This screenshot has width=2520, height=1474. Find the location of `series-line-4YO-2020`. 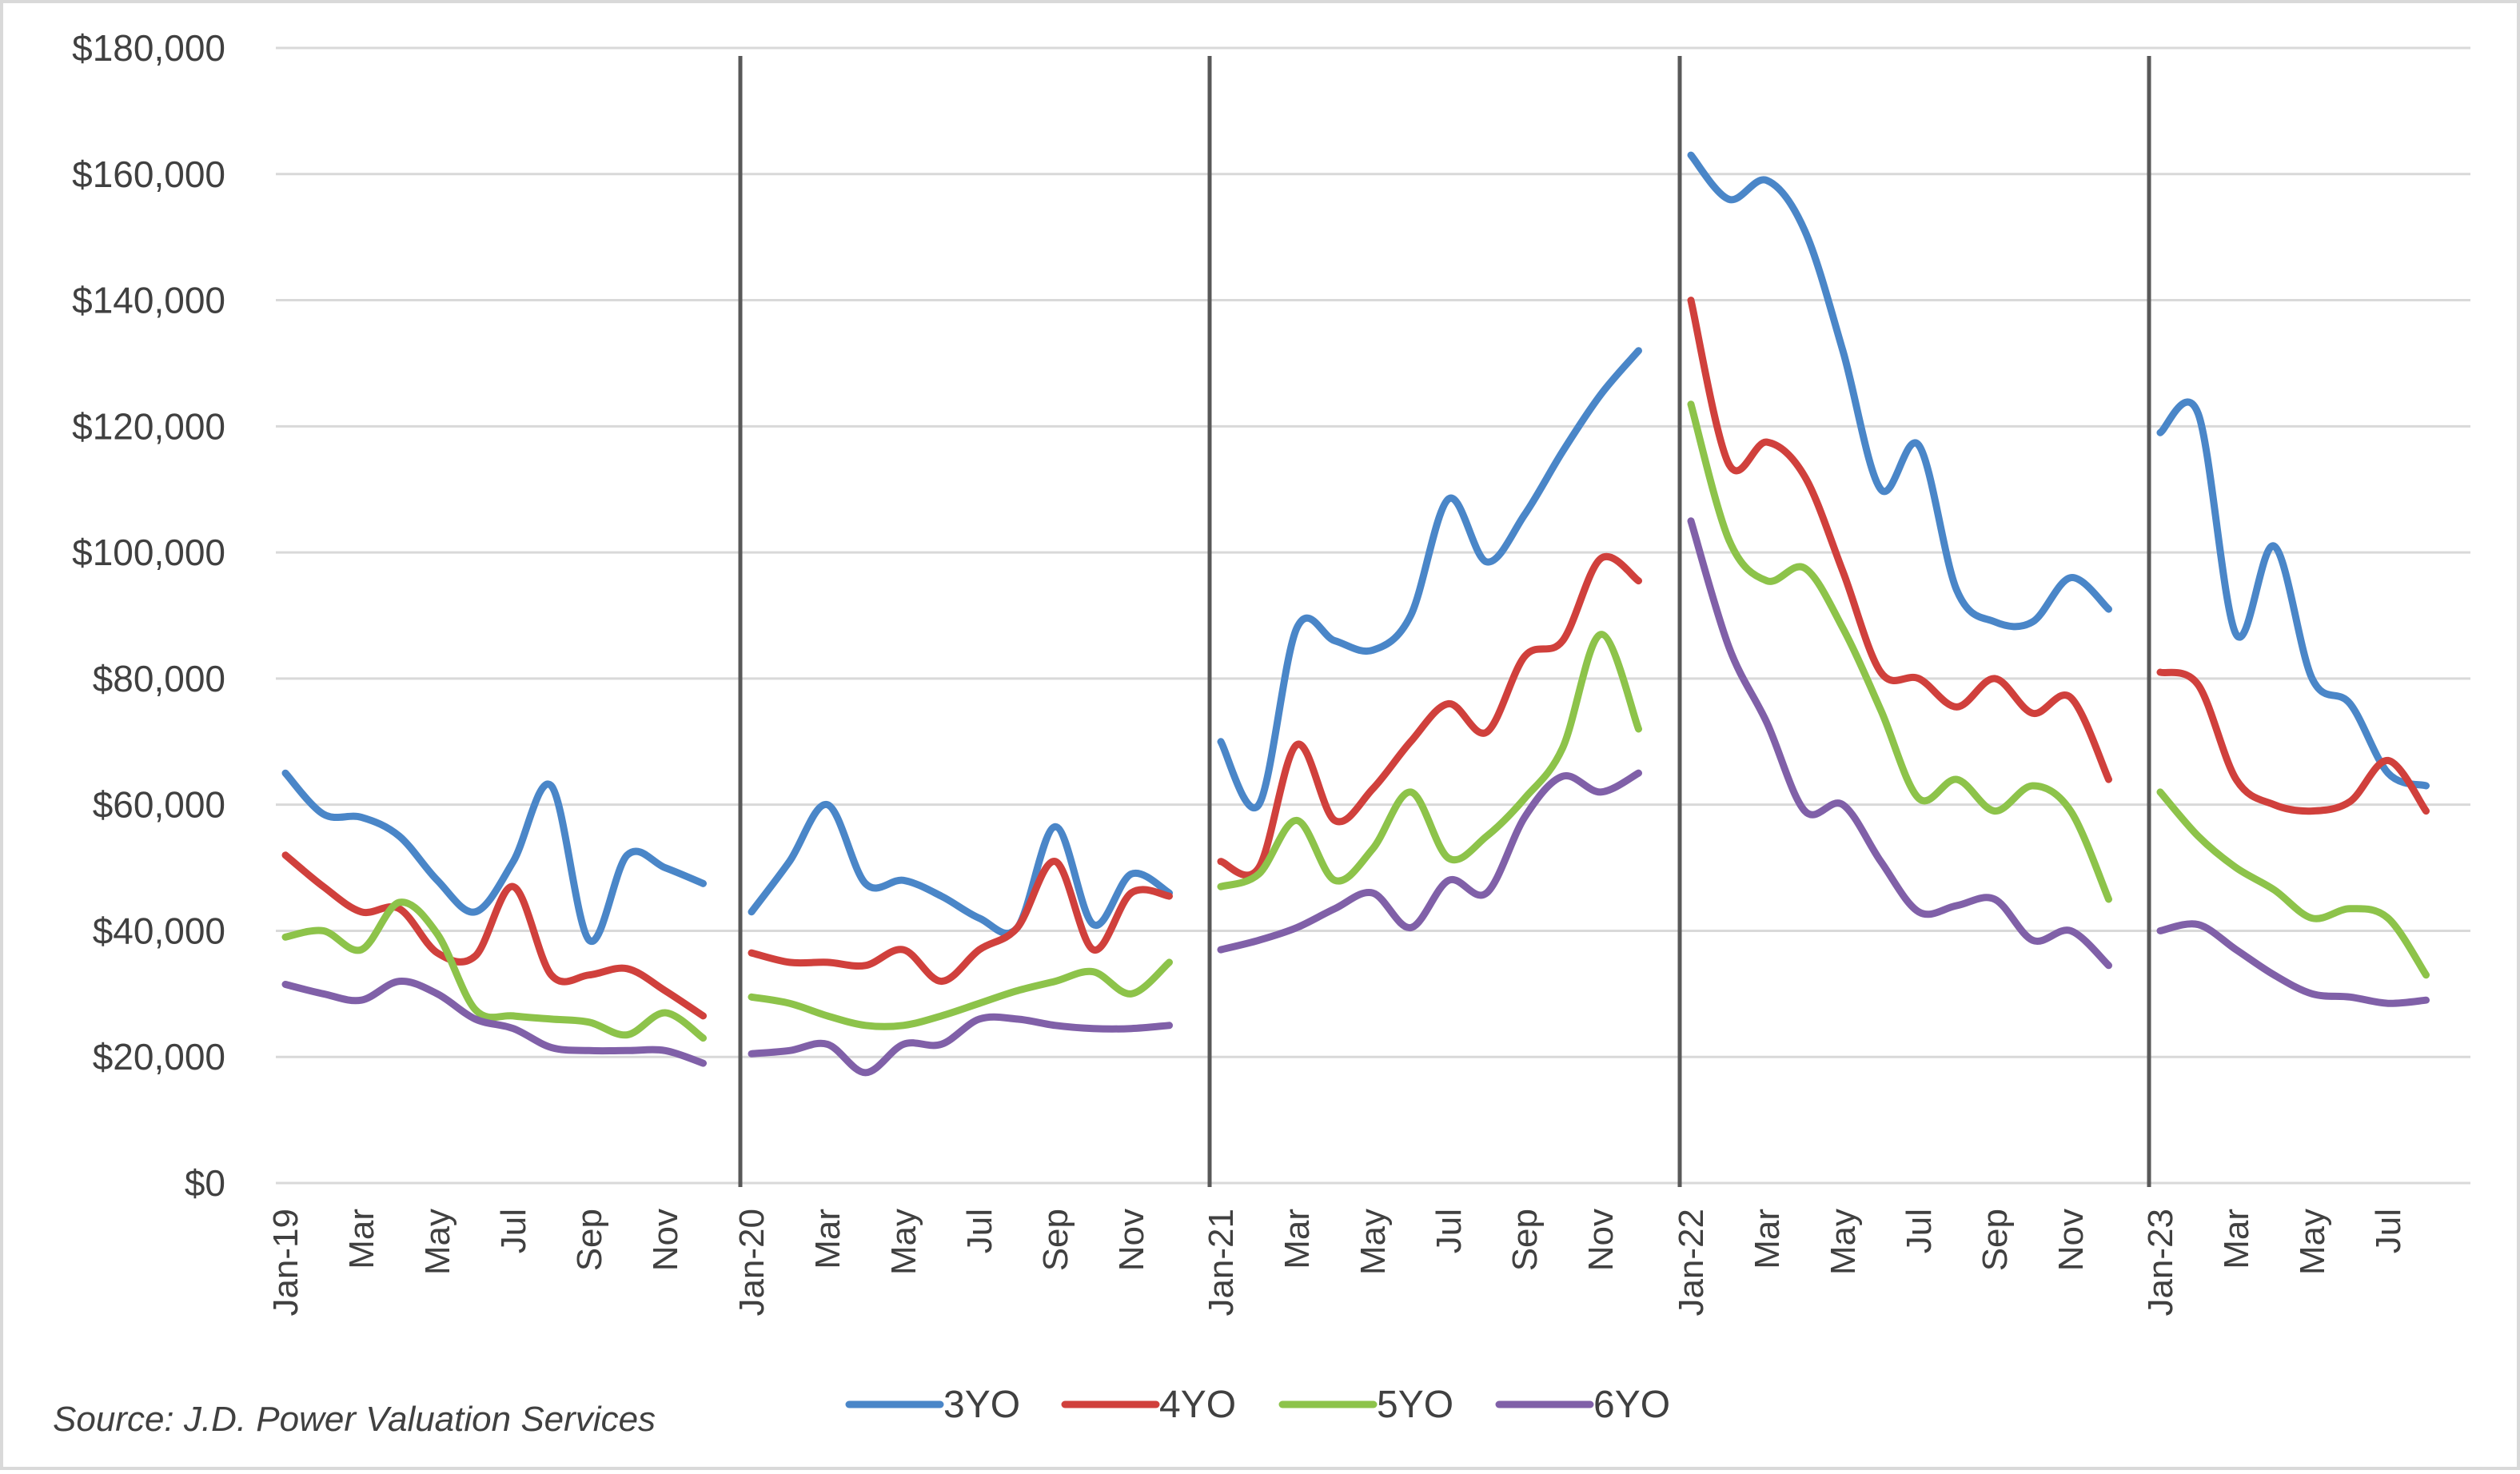

series-line-4YO-2020 is located at coordinates (960, 922).